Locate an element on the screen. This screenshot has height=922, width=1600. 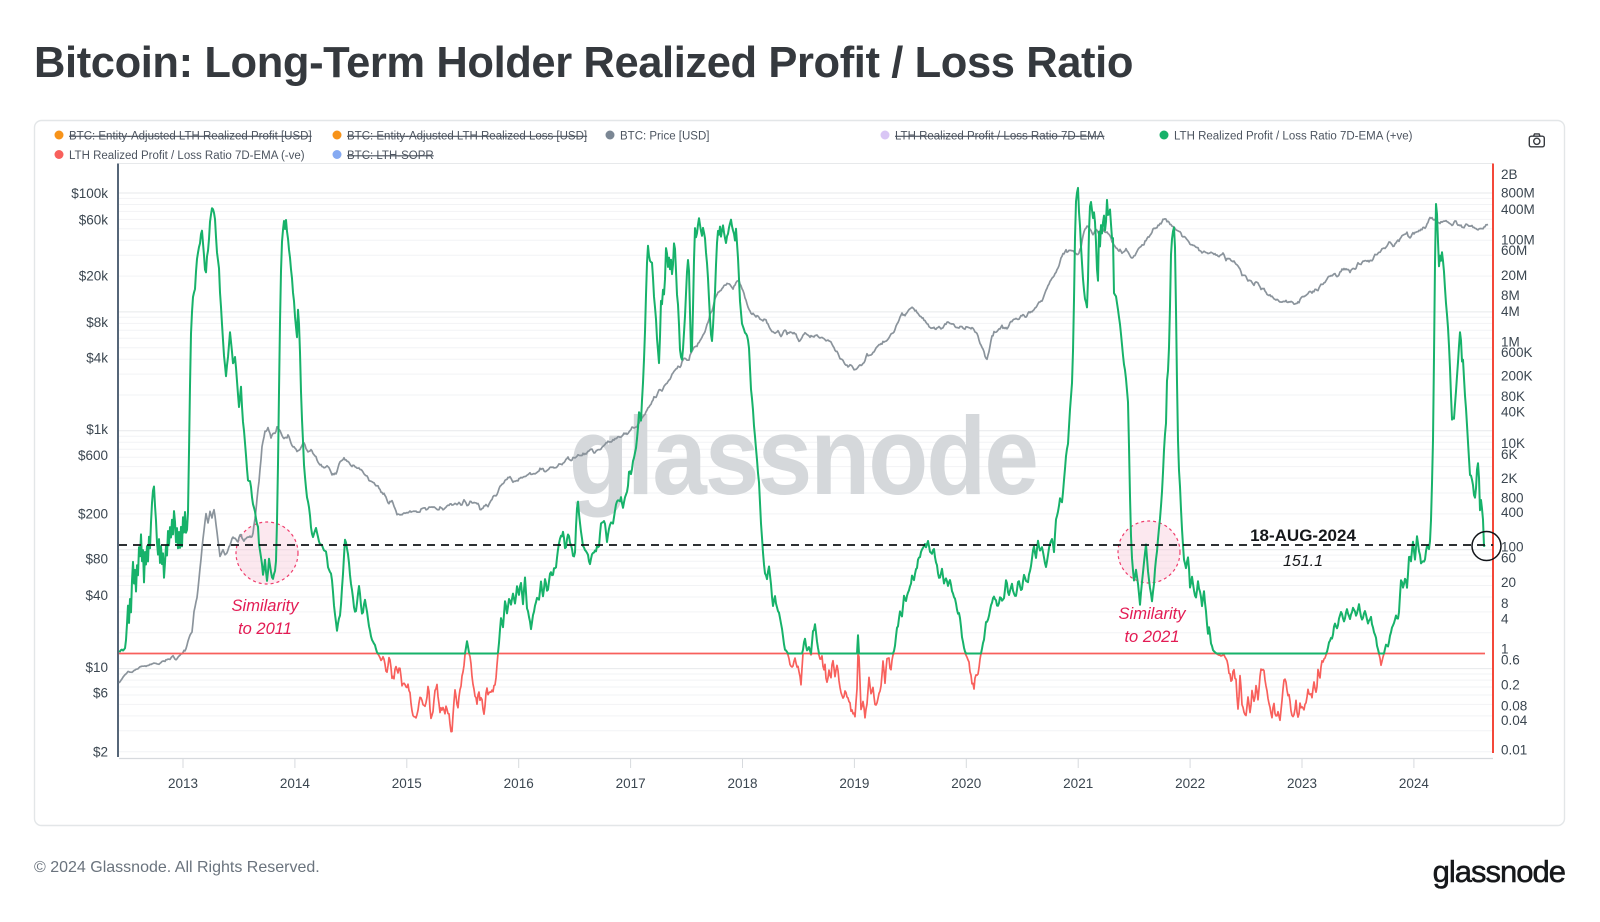
svg-text: 1 is located at coordinates (1505, 648).